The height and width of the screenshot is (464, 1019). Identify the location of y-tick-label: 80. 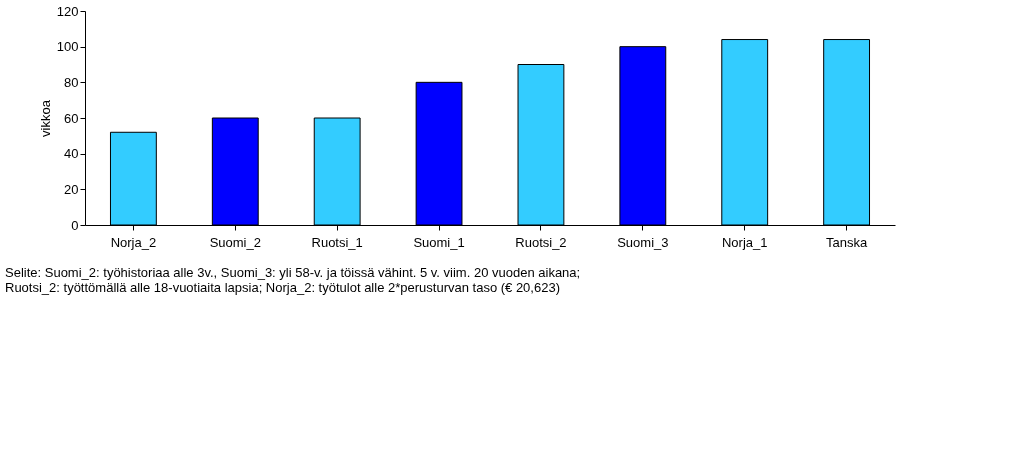
(71, 82).